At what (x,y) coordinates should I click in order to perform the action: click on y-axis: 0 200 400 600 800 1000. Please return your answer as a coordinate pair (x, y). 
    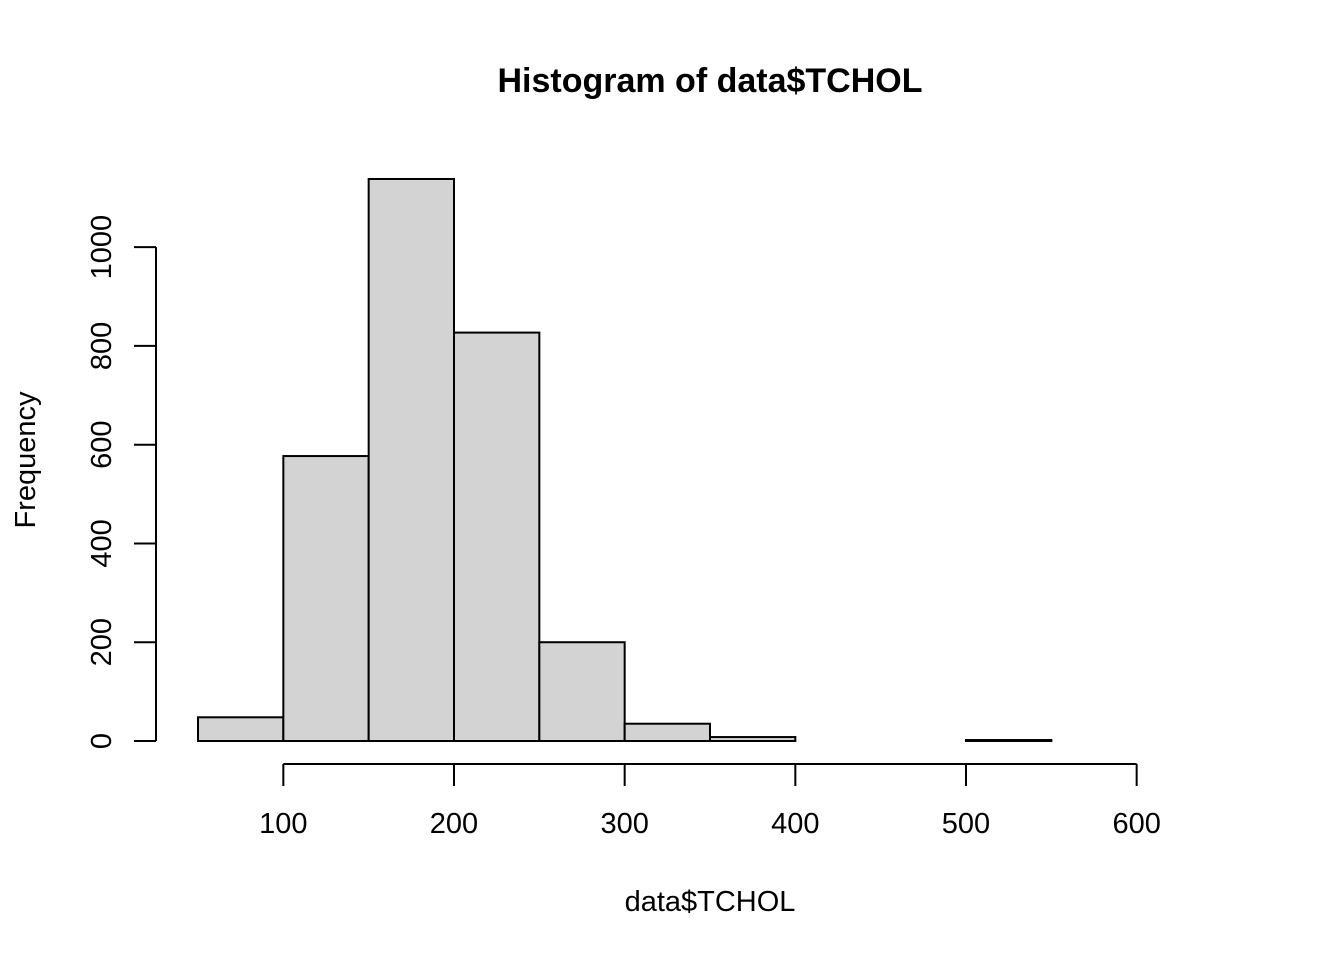
    Looking at the image, I should click on (121, 482).